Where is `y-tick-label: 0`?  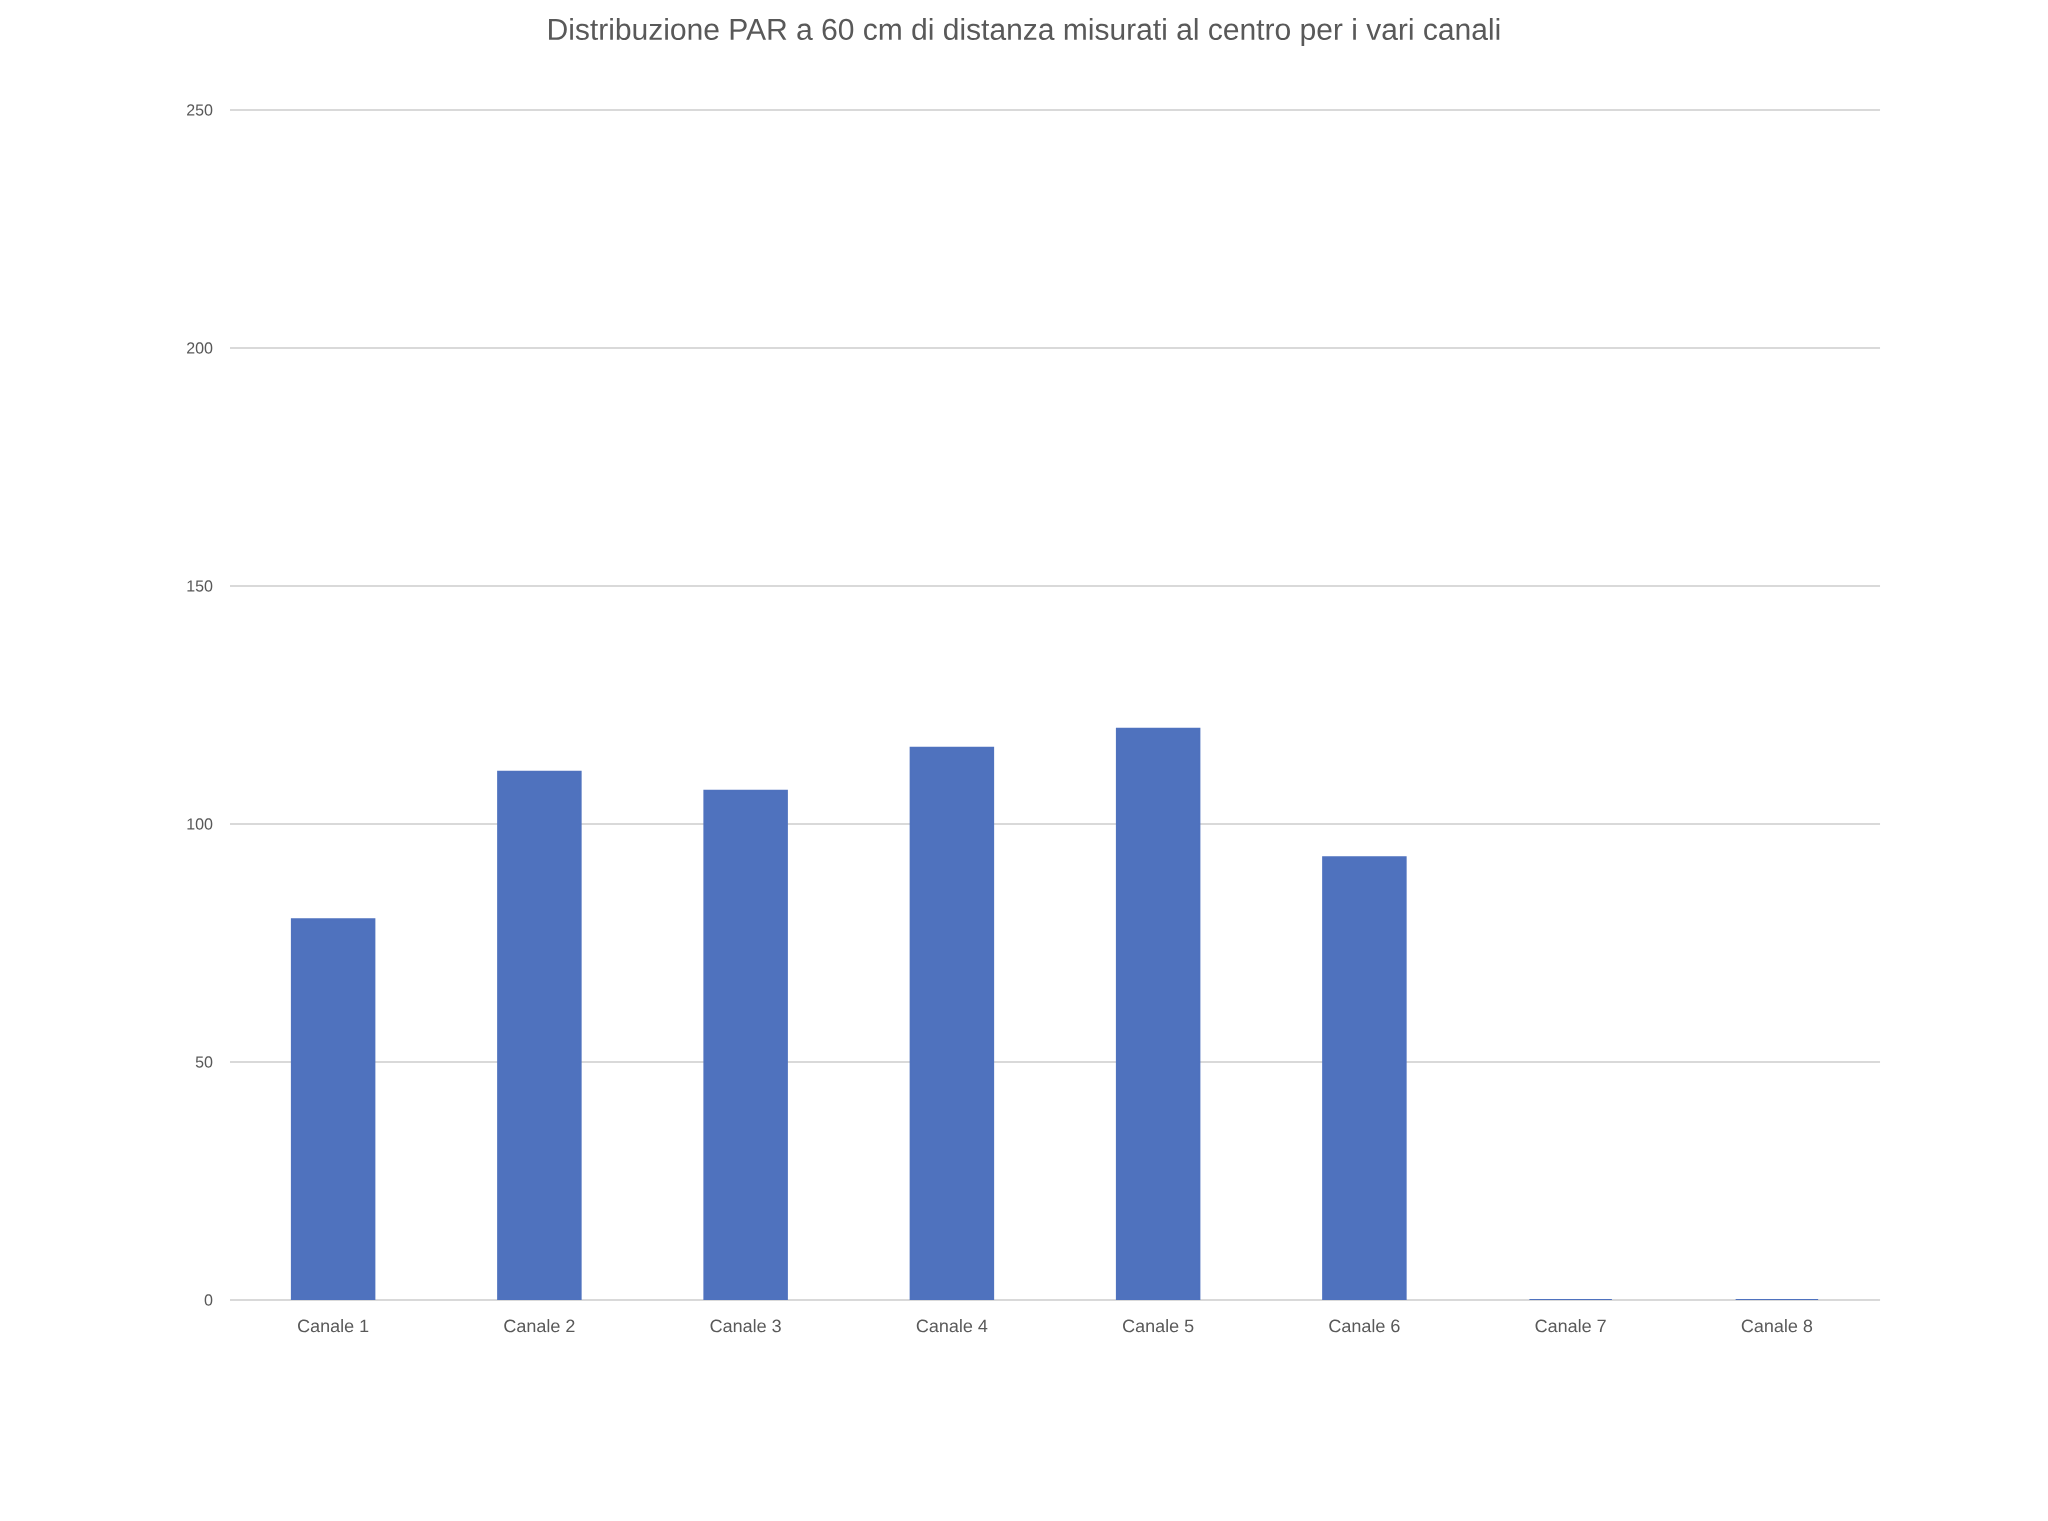
y-tick-label: 0 is located at coordinates (208, 1300).